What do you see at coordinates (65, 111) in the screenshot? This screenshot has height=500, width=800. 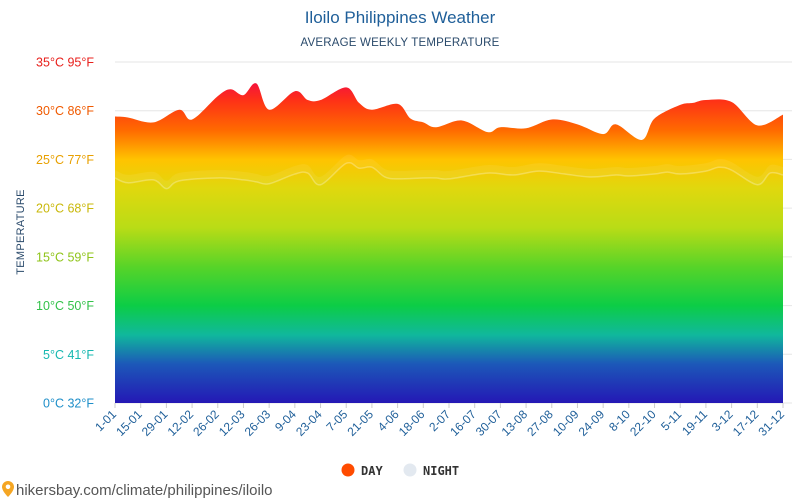 I see `y-tick-label: 30°C 86°F` at bounding box center [65, 111].